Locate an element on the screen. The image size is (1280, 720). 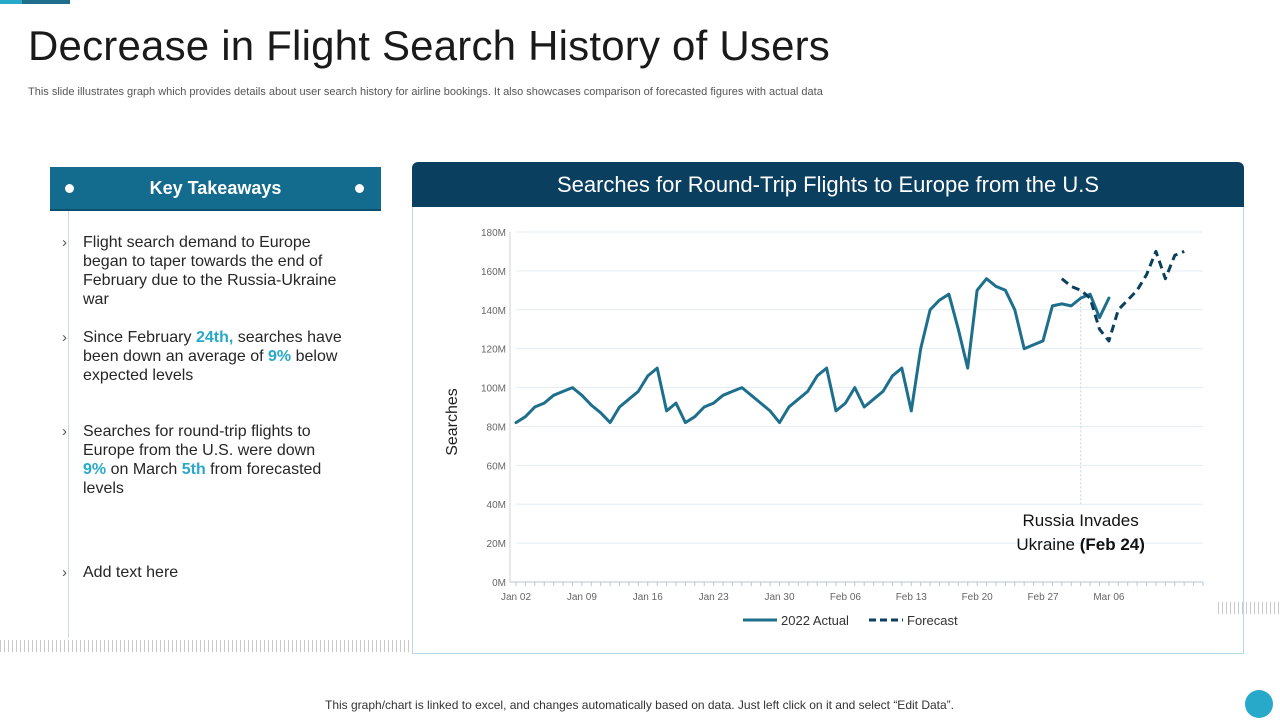
x-tick-label: Jan 30 is located at coordinates (779, 597).